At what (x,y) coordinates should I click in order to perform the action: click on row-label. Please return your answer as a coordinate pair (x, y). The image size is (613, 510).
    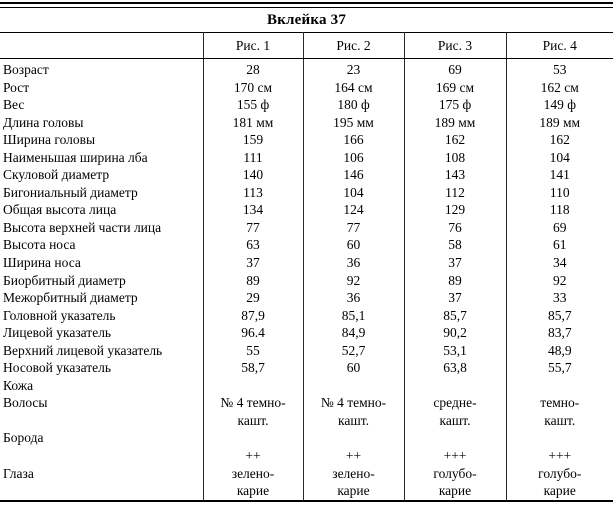
    Looking at the image, I should click on (101, 456).